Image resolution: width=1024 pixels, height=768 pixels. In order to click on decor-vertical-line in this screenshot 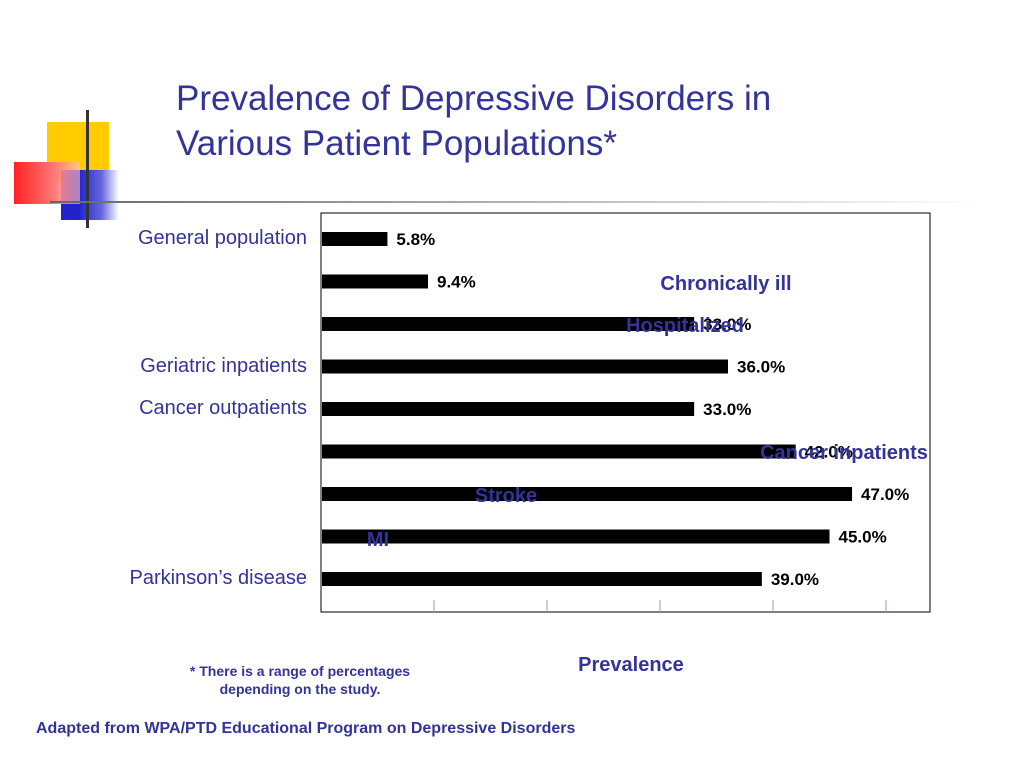, I will do `click(87, 169)`.